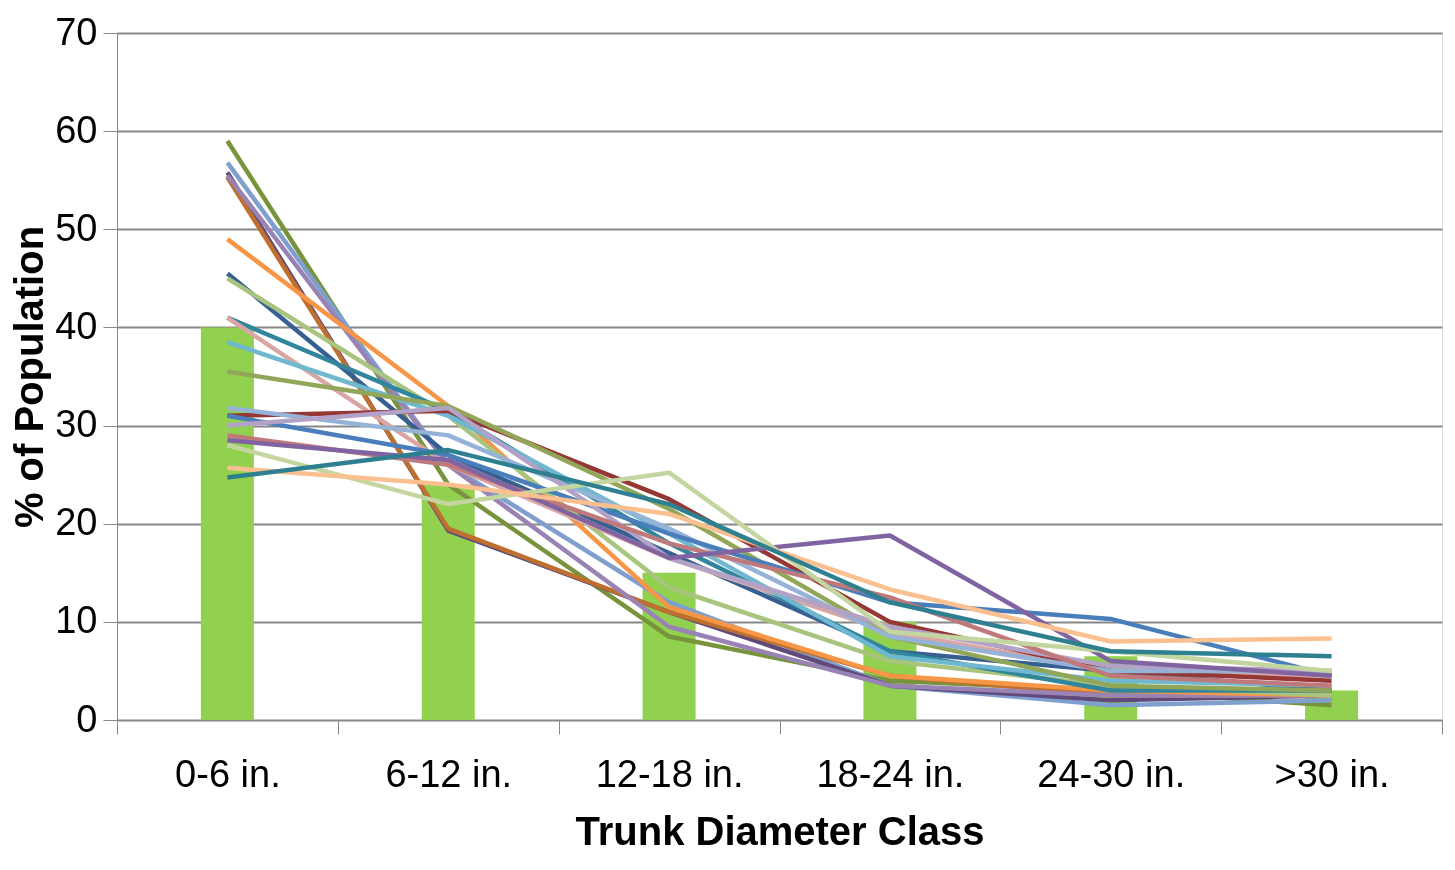  What do you see at coordinates (669, 773) in the screenshot?
I see `x-tick-label: 12-18 in.` at bounding box center [669, 773].